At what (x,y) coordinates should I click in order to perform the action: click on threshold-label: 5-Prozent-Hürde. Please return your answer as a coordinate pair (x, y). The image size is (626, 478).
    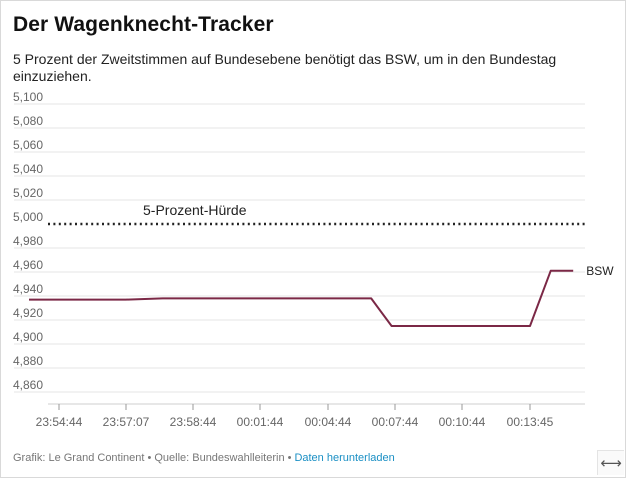
    Looking at the image, I should click on (195, 210).